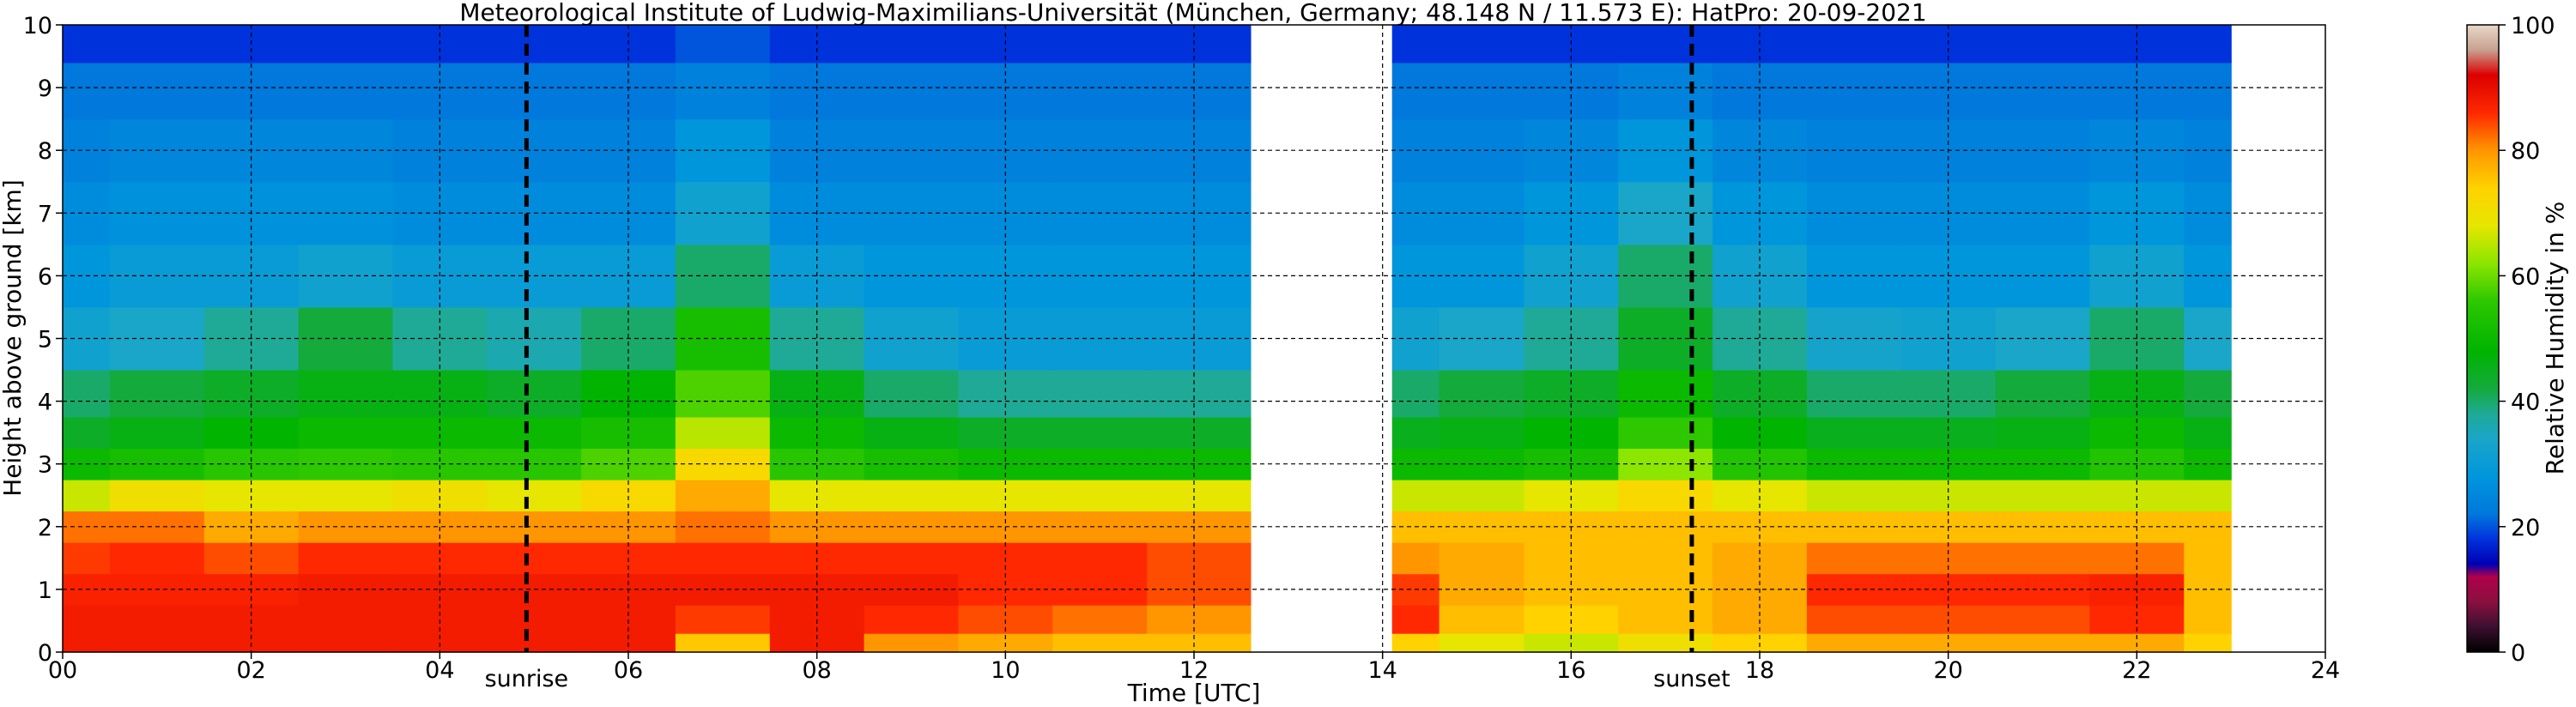  Describe the element at coordinates (1947, 670) in the screenshot. I see `x-tick-label: 20` at that location.